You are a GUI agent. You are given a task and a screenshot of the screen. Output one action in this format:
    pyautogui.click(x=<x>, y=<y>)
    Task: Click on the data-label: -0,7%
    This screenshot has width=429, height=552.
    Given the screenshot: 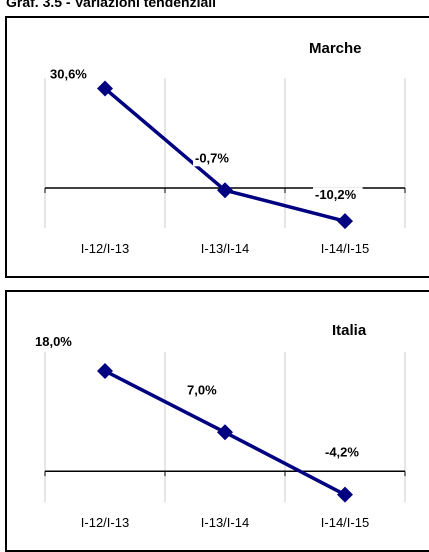 What is the action you would take?
    pyautogui.click(x=212, y=157)
    